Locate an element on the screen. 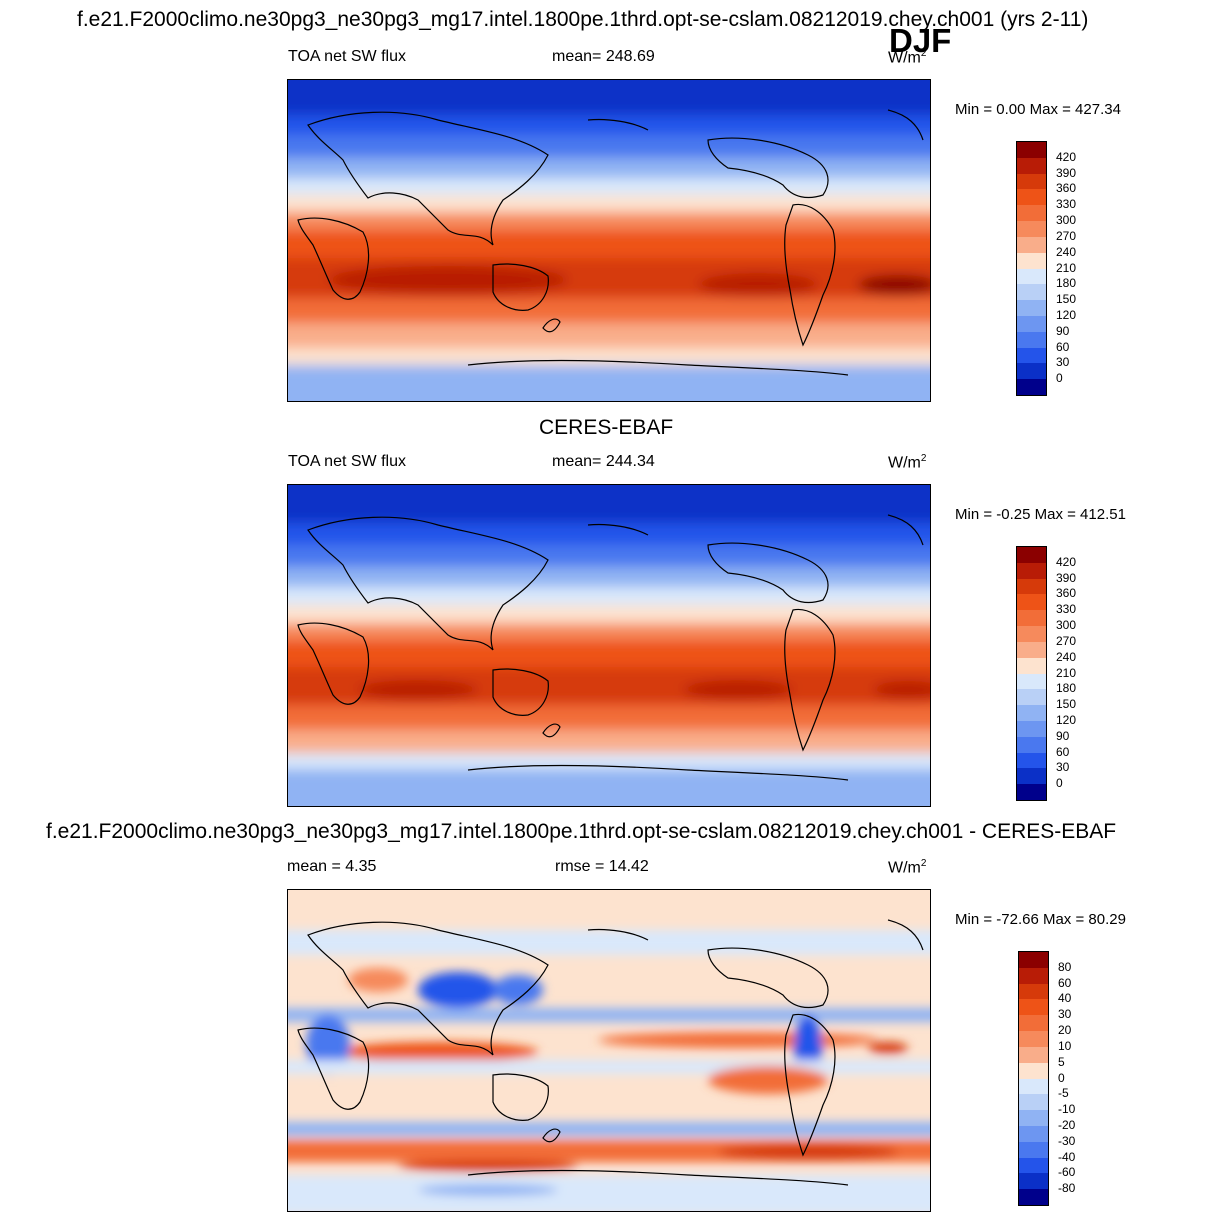 This screenshot has height=1217, width=1222. colorbar-tick-label: 180 is located at coordinates (1066, 283).